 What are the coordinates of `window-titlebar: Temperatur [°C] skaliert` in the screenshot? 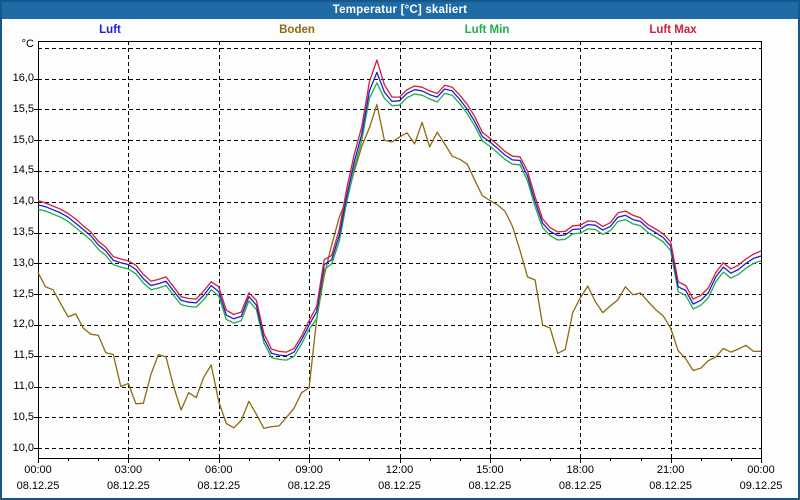 It's located at (400, 9).